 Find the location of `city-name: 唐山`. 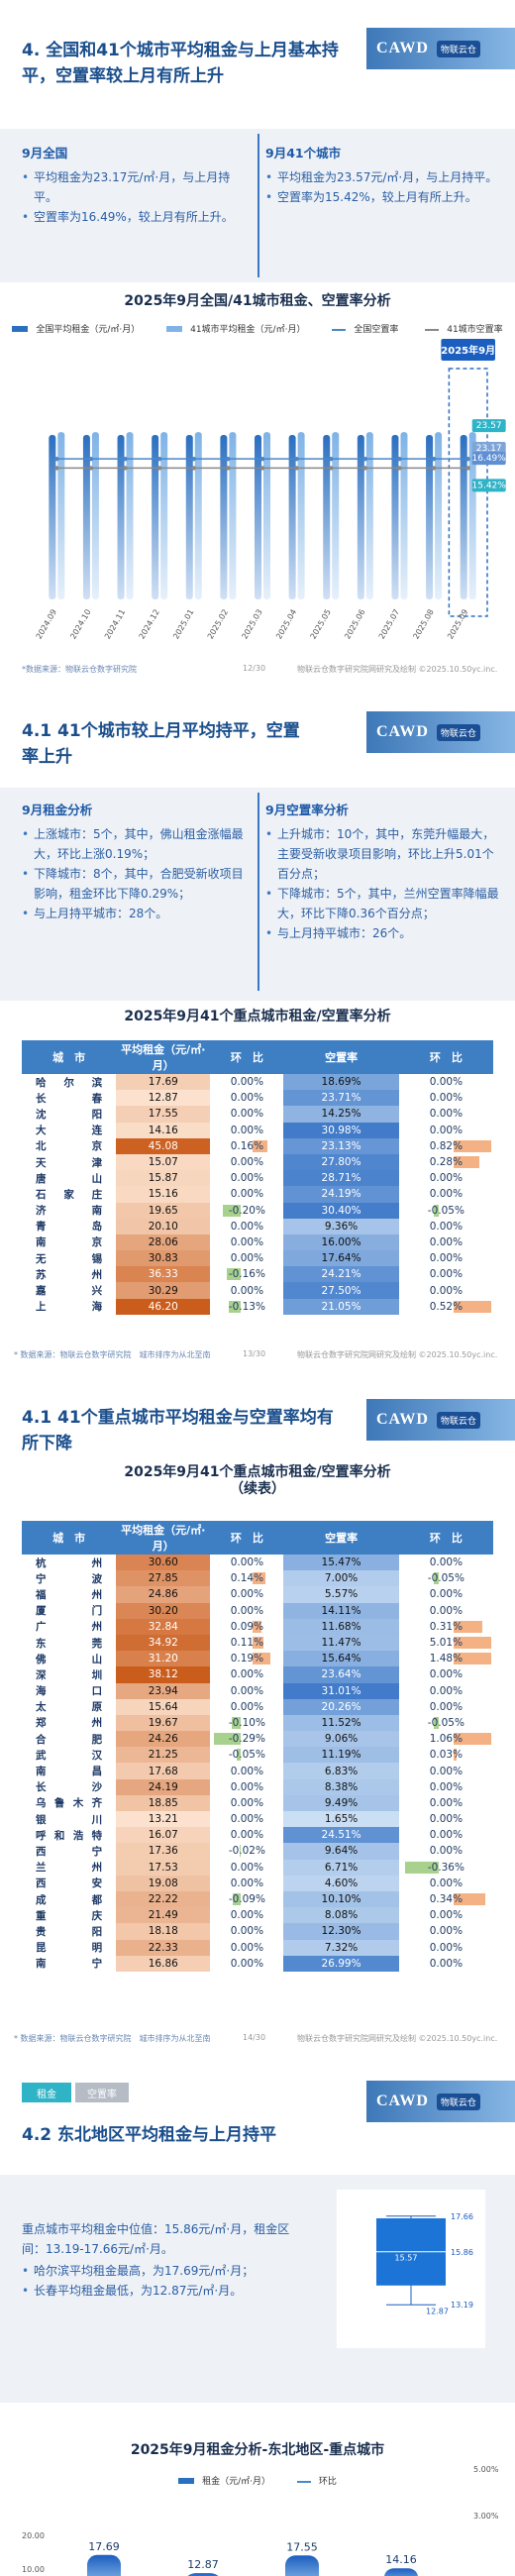

city-name: 唐山 is located at coordinates (69, 1178).